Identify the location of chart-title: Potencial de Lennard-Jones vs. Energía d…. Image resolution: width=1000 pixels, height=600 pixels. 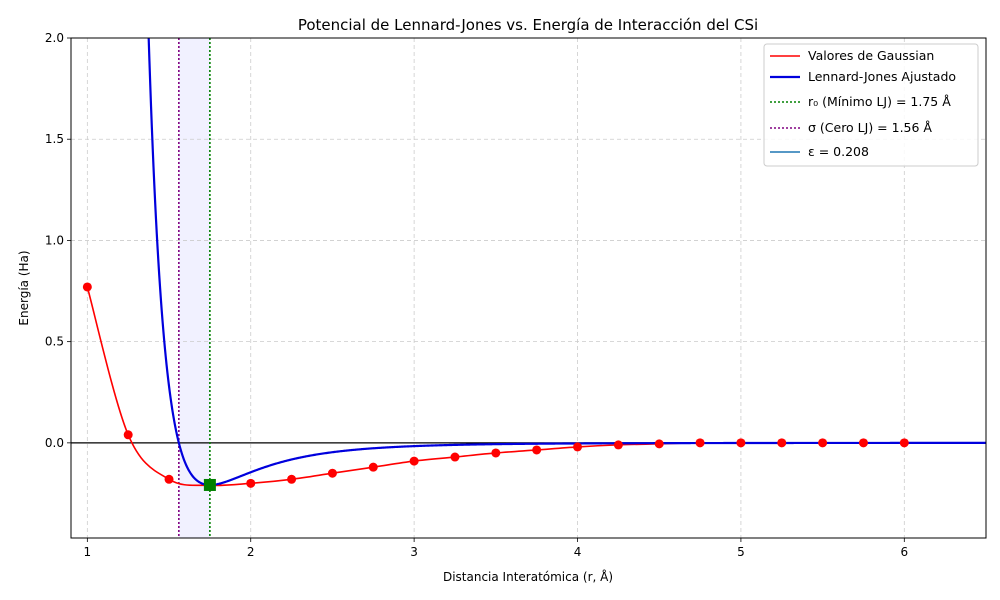
(528, 25).